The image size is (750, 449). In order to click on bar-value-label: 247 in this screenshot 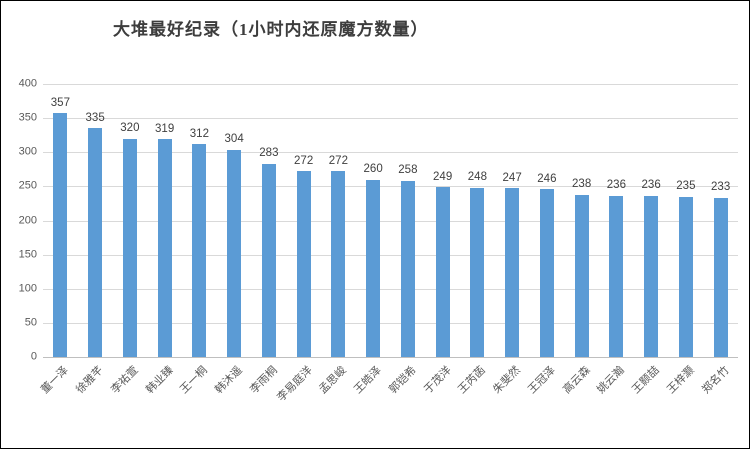, I will do `click(512, 177)`.